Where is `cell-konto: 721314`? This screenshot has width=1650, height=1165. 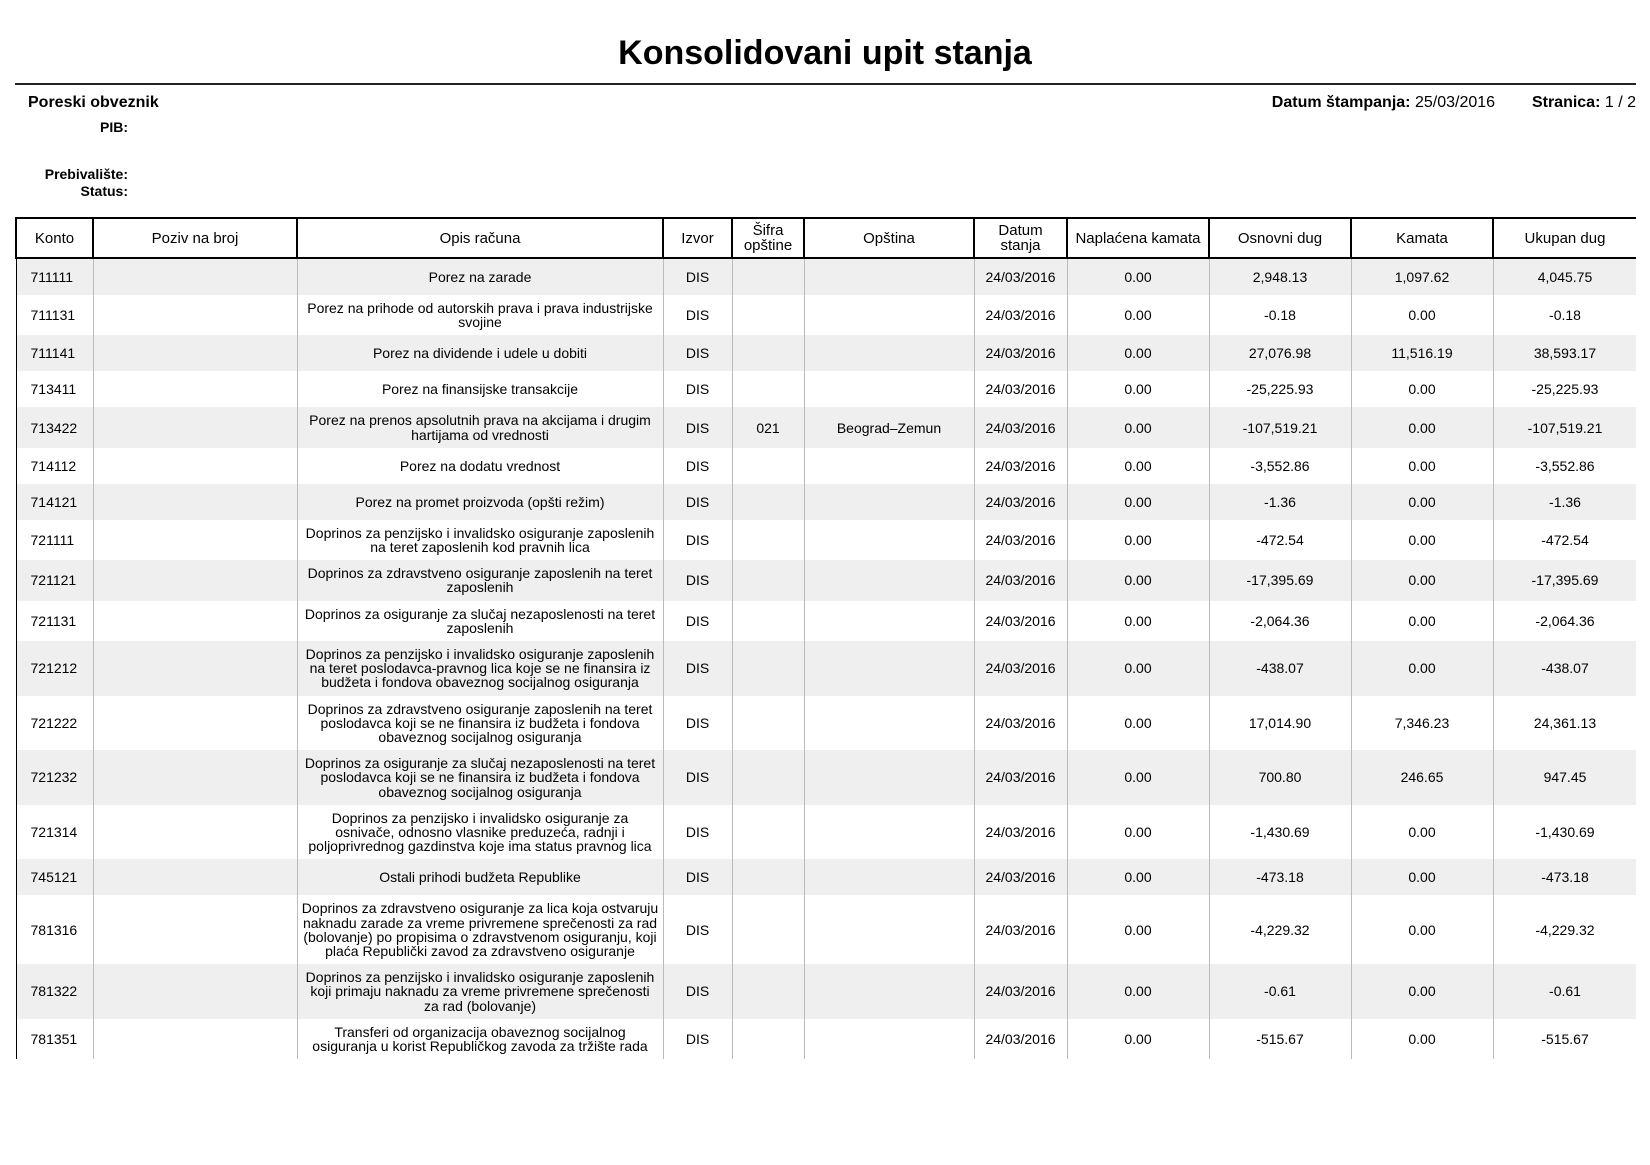
cell-konto: 721314 is located at coordinates (54, 832).